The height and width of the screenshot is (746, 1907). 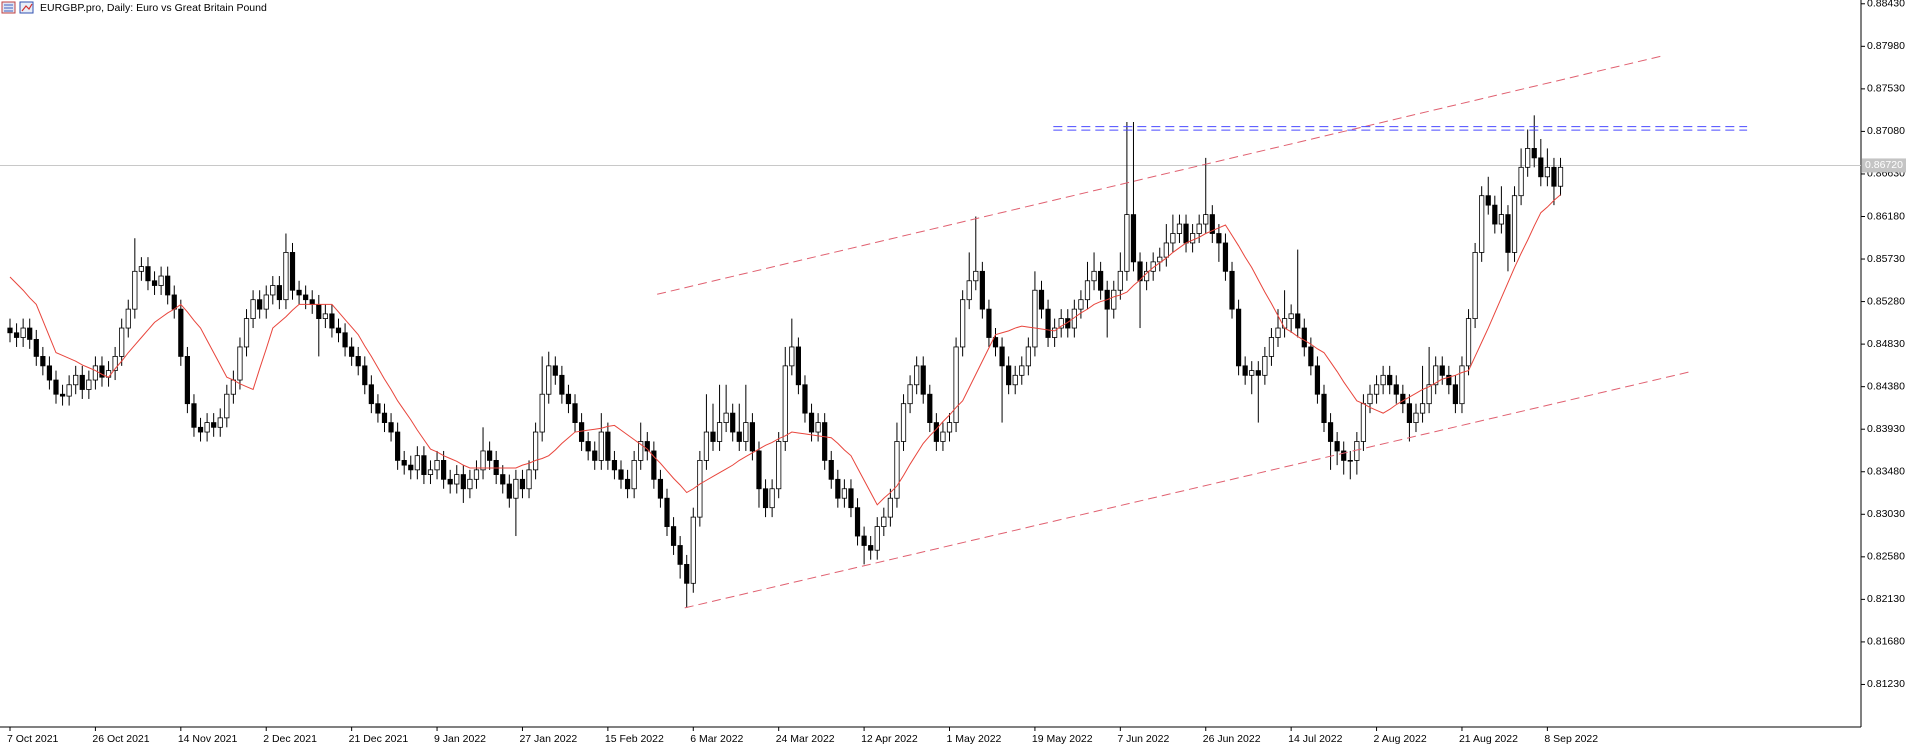 I want to click on x-tick-label: 7 Oct 2021, so click(x=33, y=739).